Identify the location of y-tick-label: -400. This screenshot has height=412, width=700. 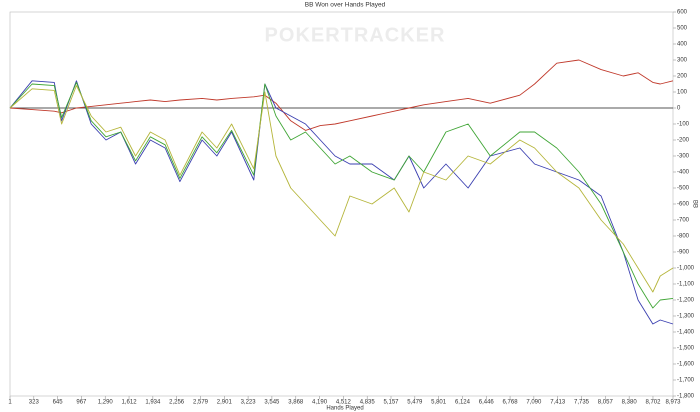
(683, 173).